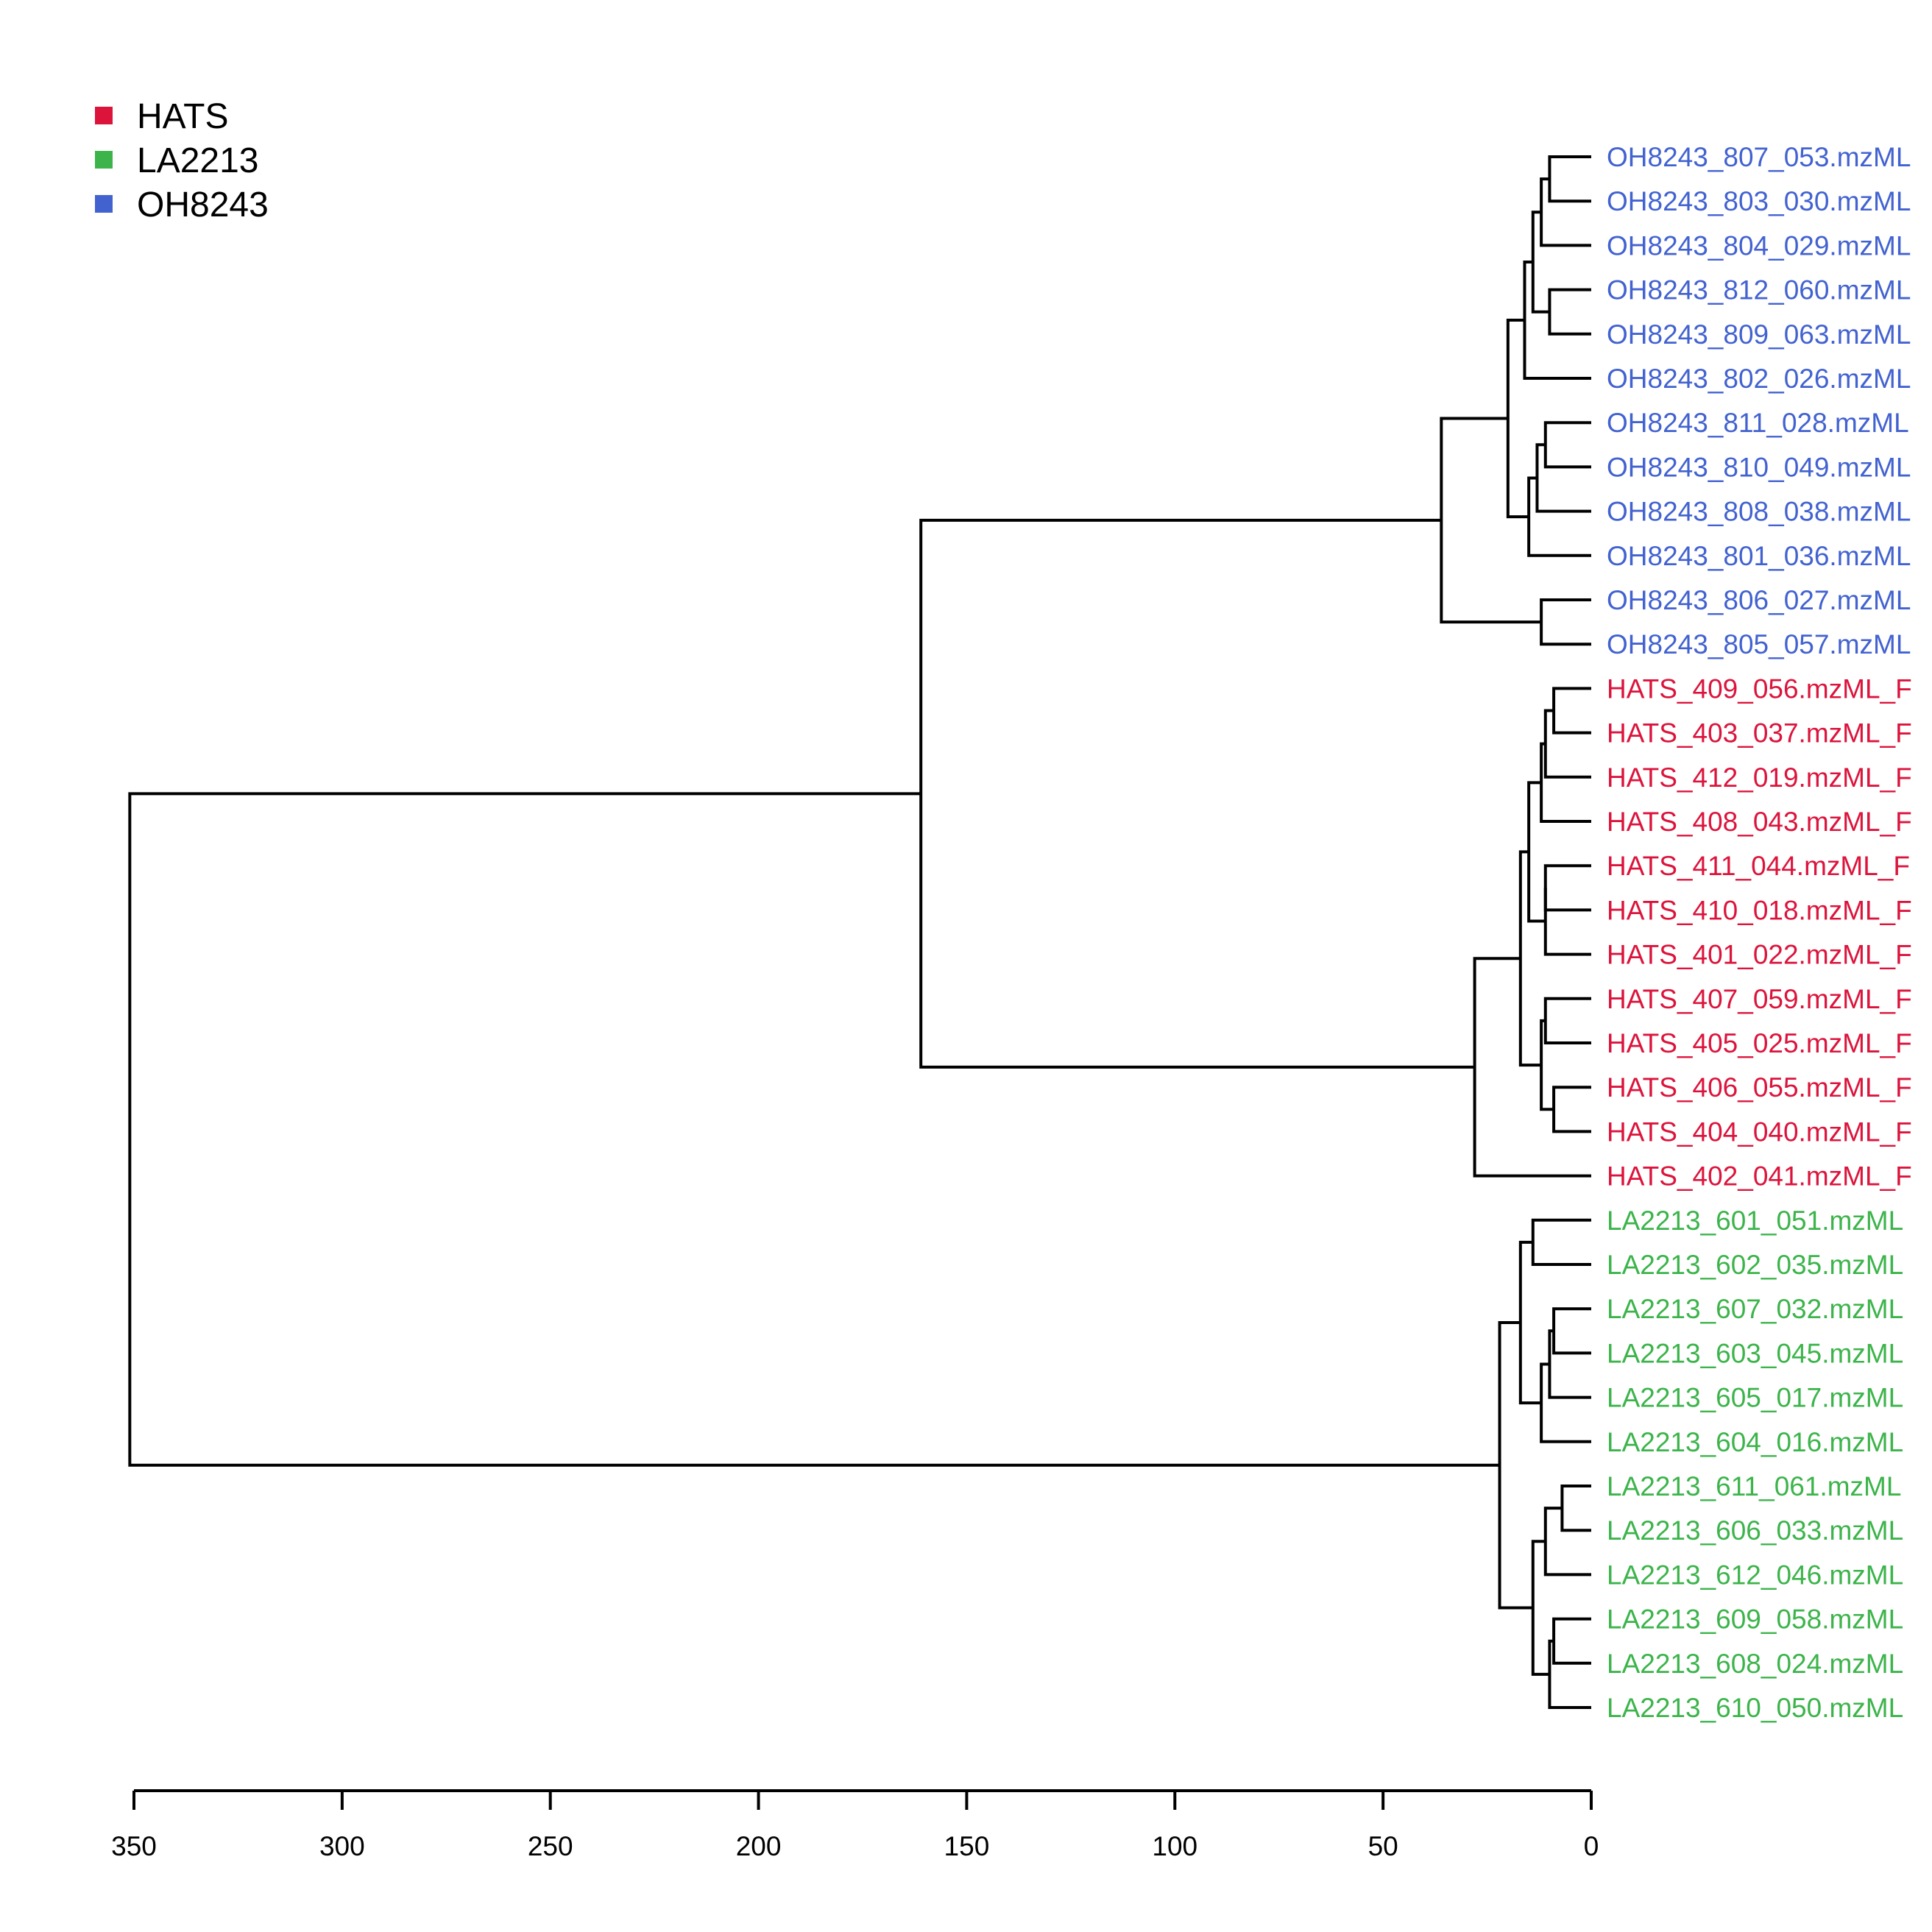 The width and height of the screenshot is (1932, 1932). What do you see at coordinates (1575, 1508) in the screenshot?
I see `branch-C6` at bounding box center [1575, 1508].